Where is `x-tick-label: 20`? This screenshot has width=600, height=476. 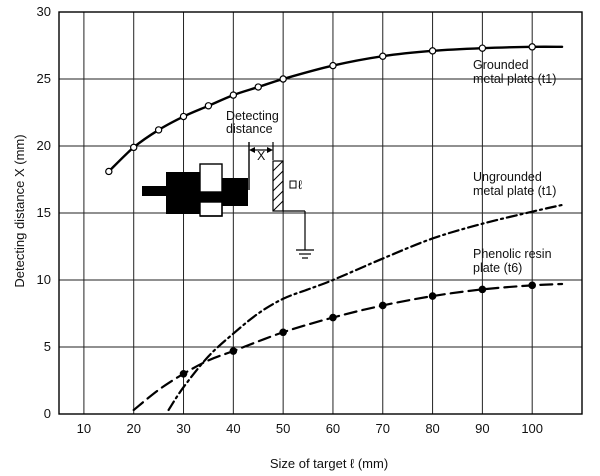 x-tick-label: 20 is located at coordinates (133, 428).